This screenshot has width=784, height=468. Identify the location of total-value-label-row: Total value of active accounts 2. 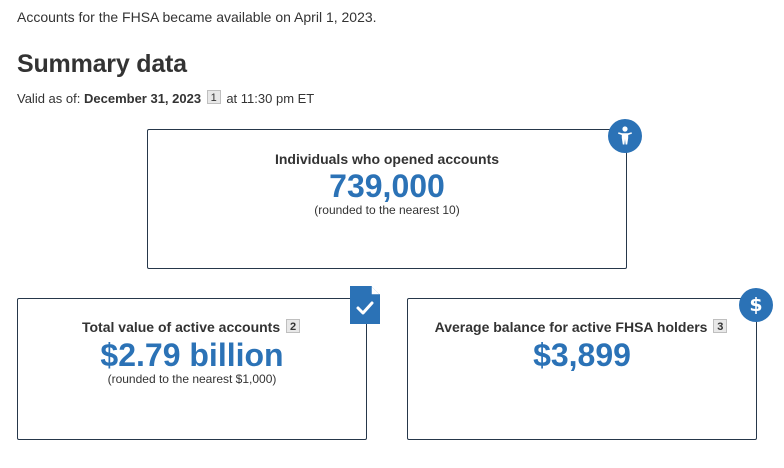
(192, 327).